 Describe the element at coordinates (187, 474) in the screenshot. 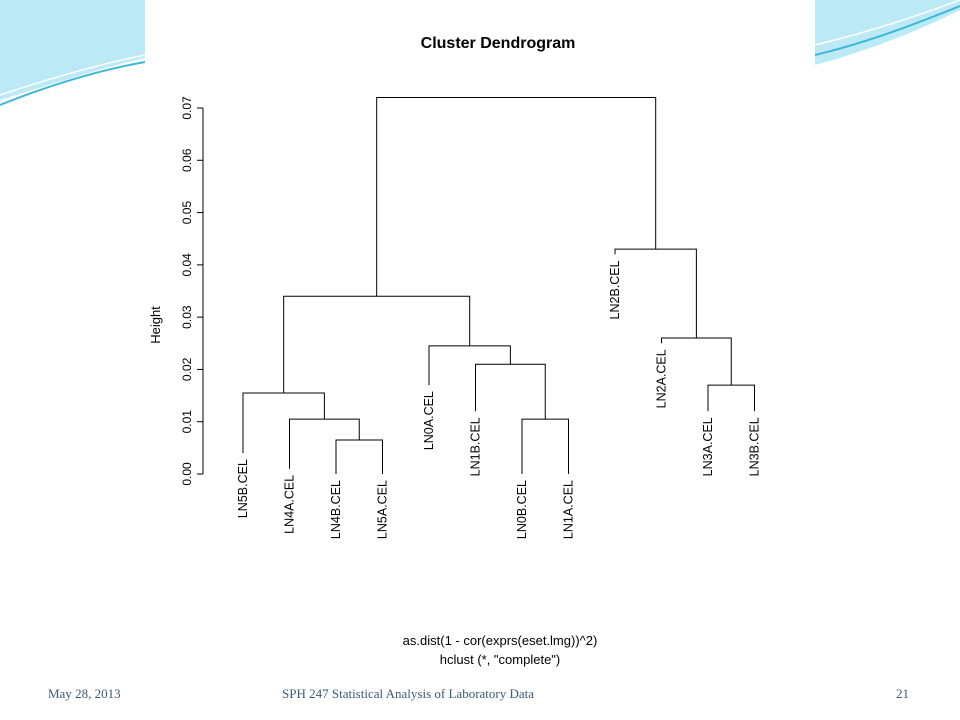

I see `y-tick-label: 0.00` at that location.